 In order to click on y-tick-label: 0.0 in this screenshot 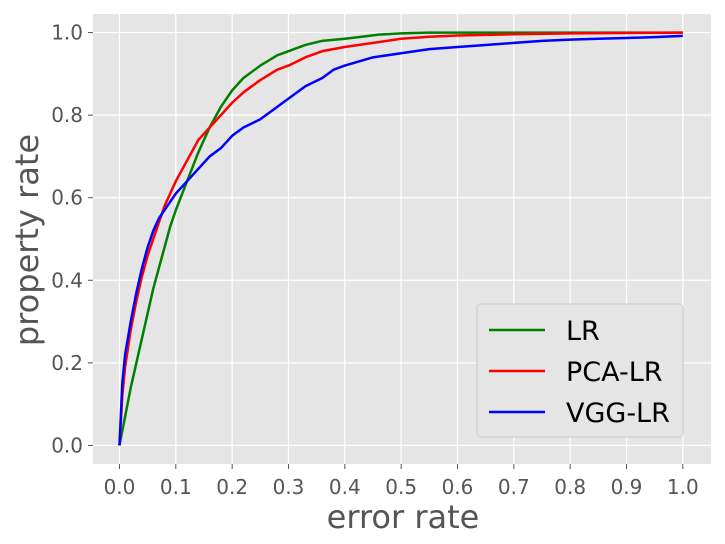, I will do `click(67, 445)`.